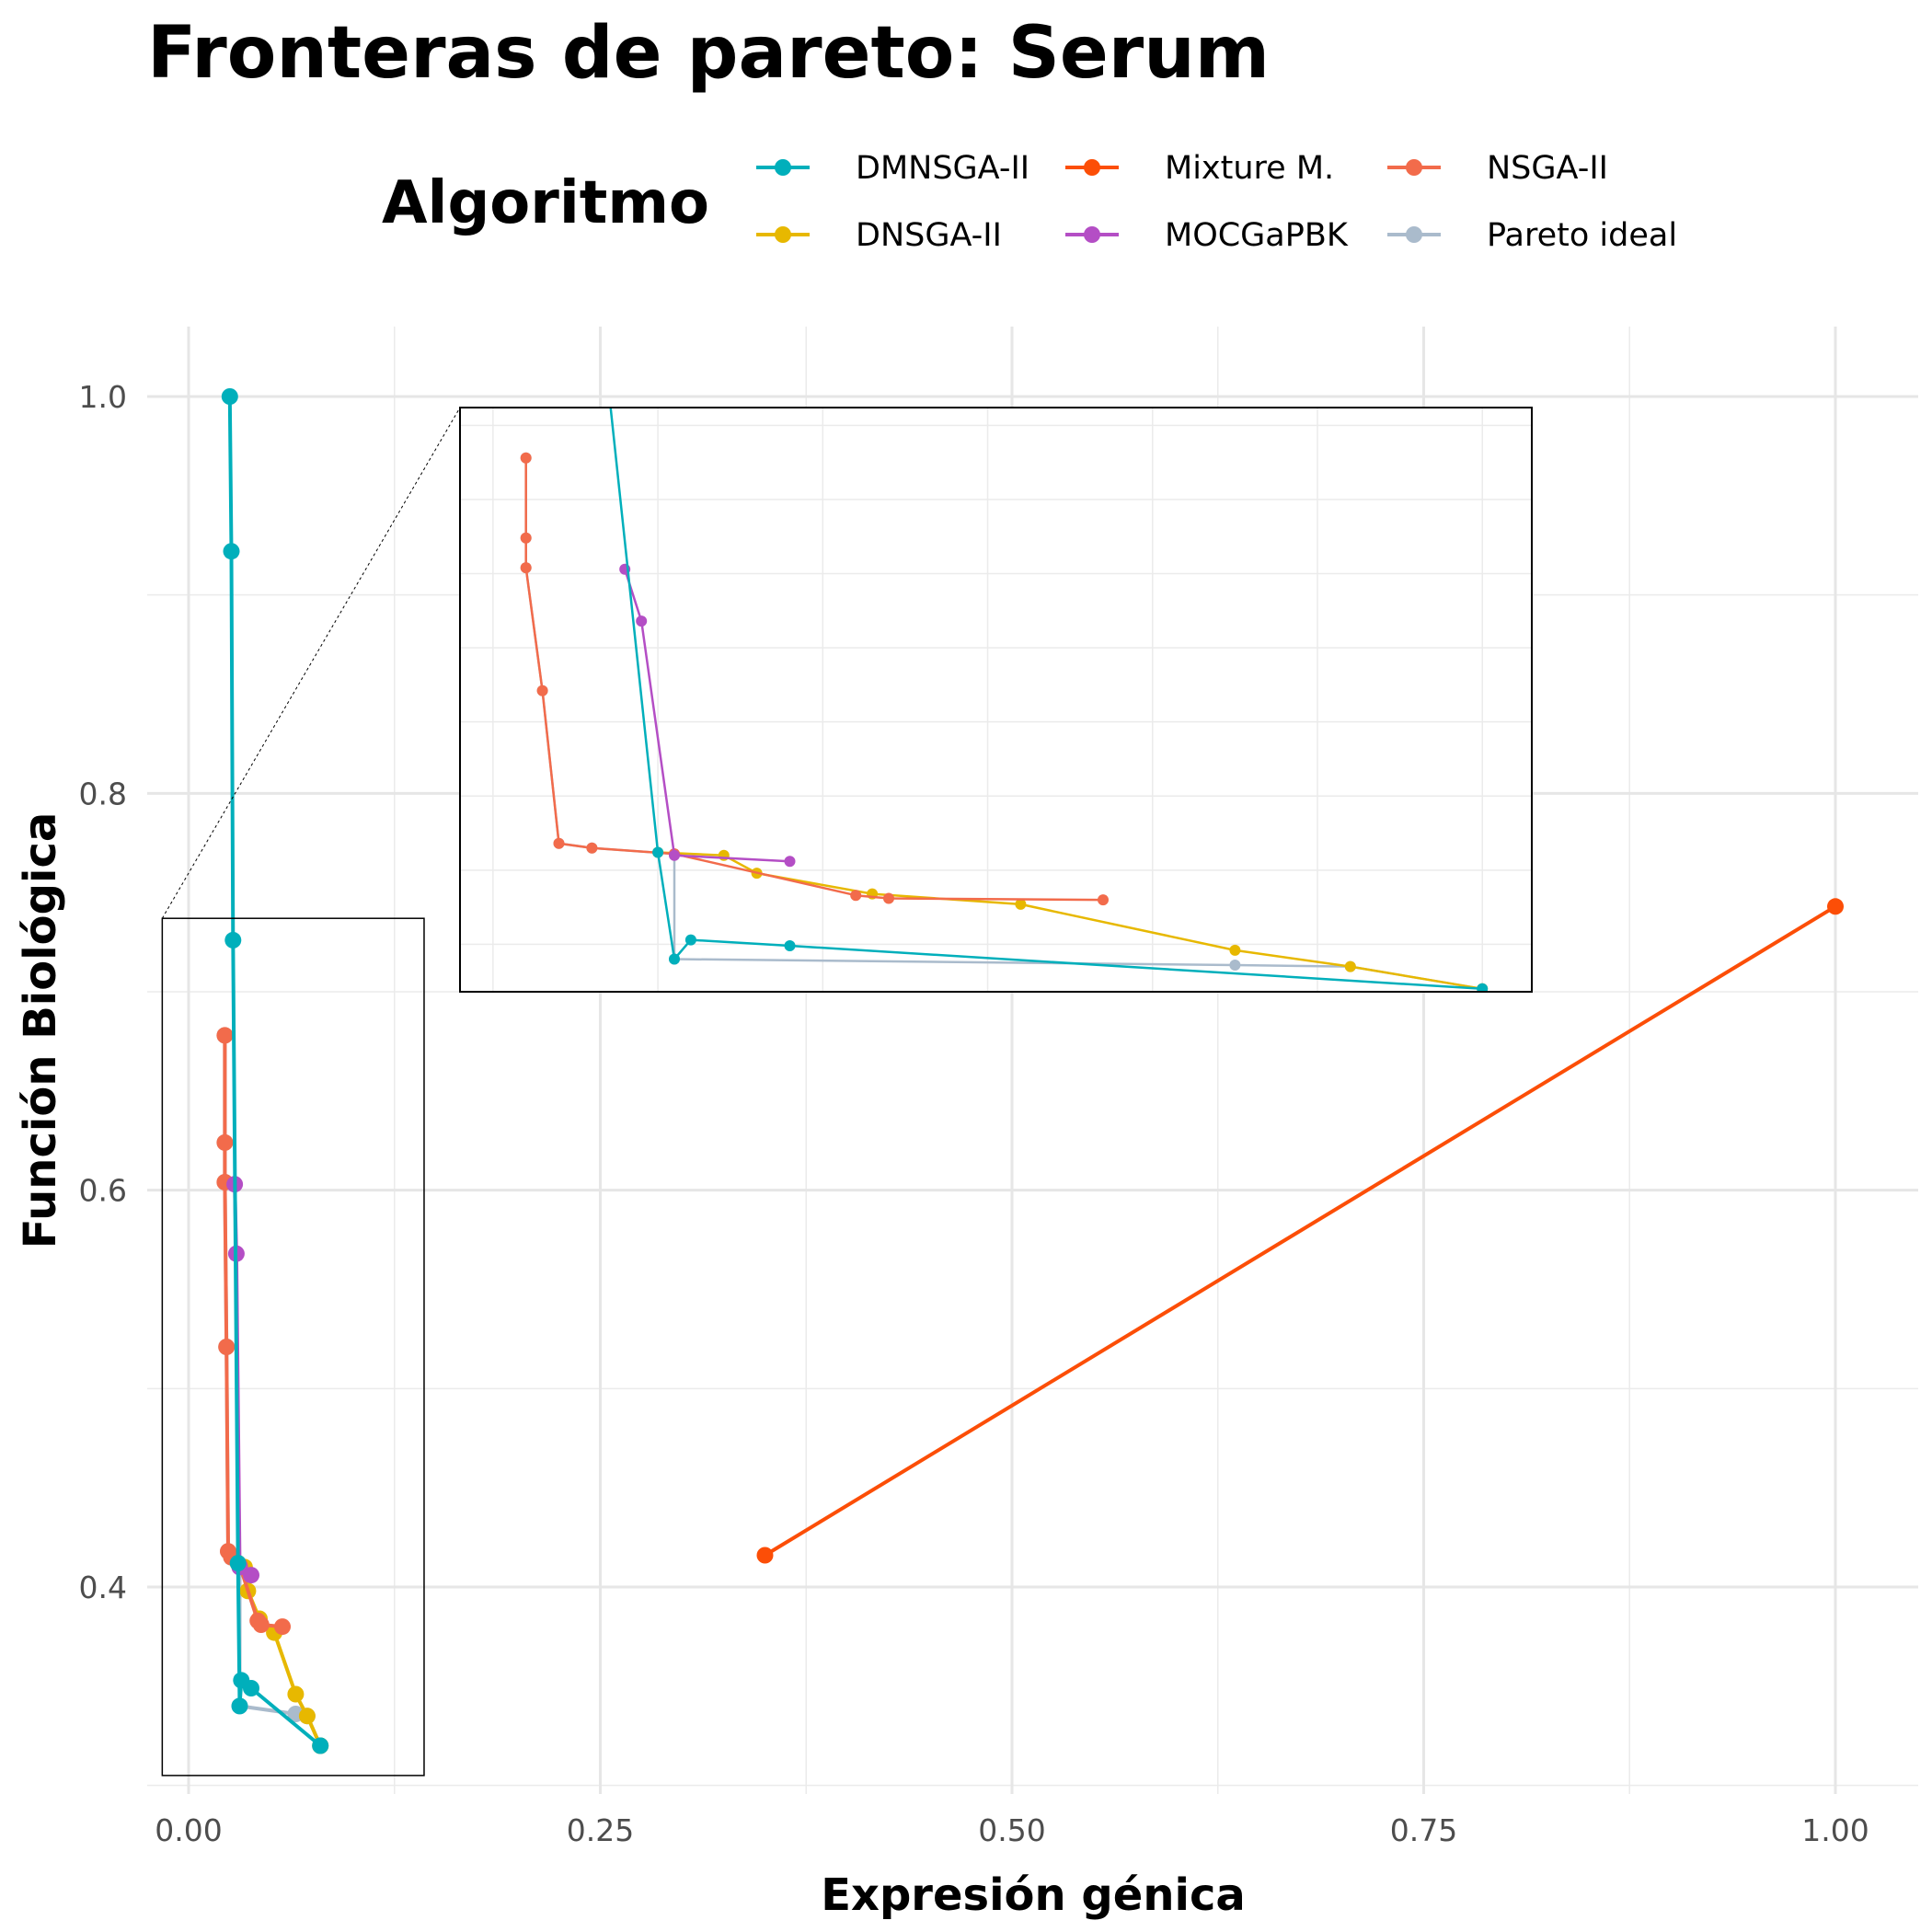  I want to click on y-tick-label: 0.8, so click(103, 793).